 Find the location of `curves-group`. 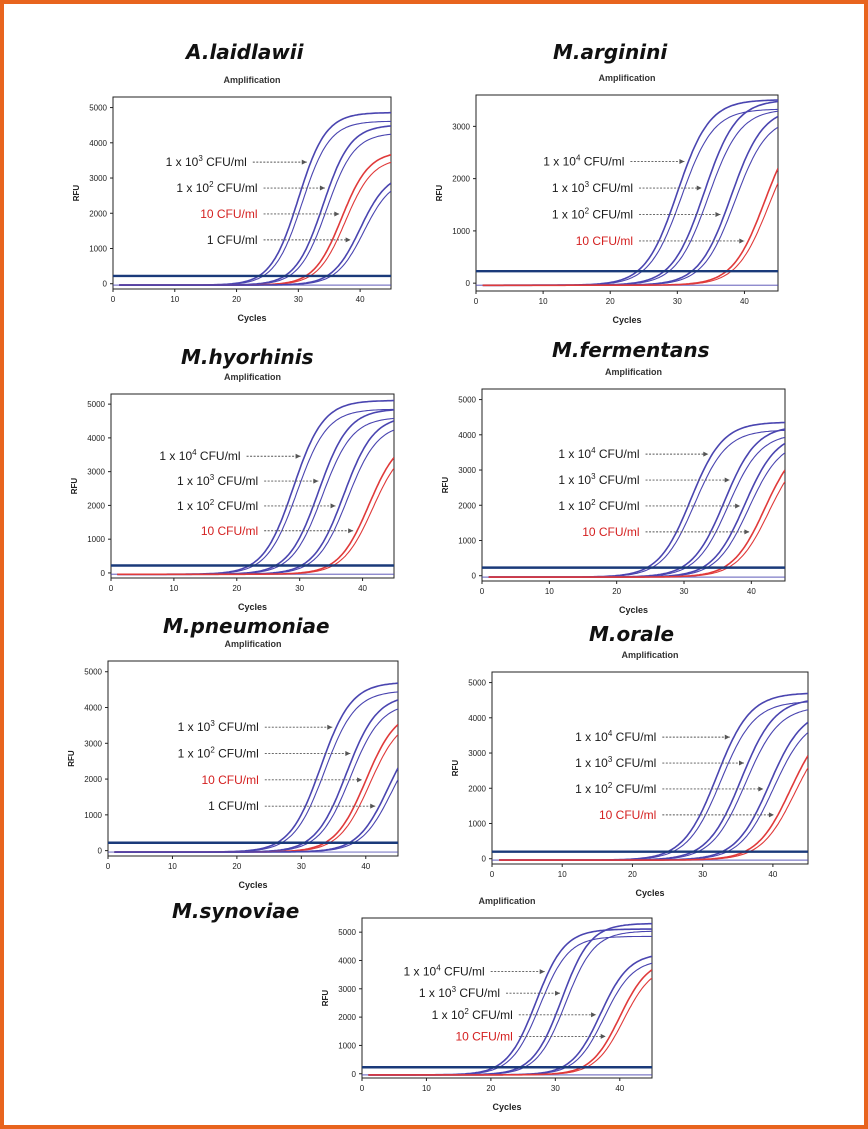

curves-group is located at coordinates (633, 499).